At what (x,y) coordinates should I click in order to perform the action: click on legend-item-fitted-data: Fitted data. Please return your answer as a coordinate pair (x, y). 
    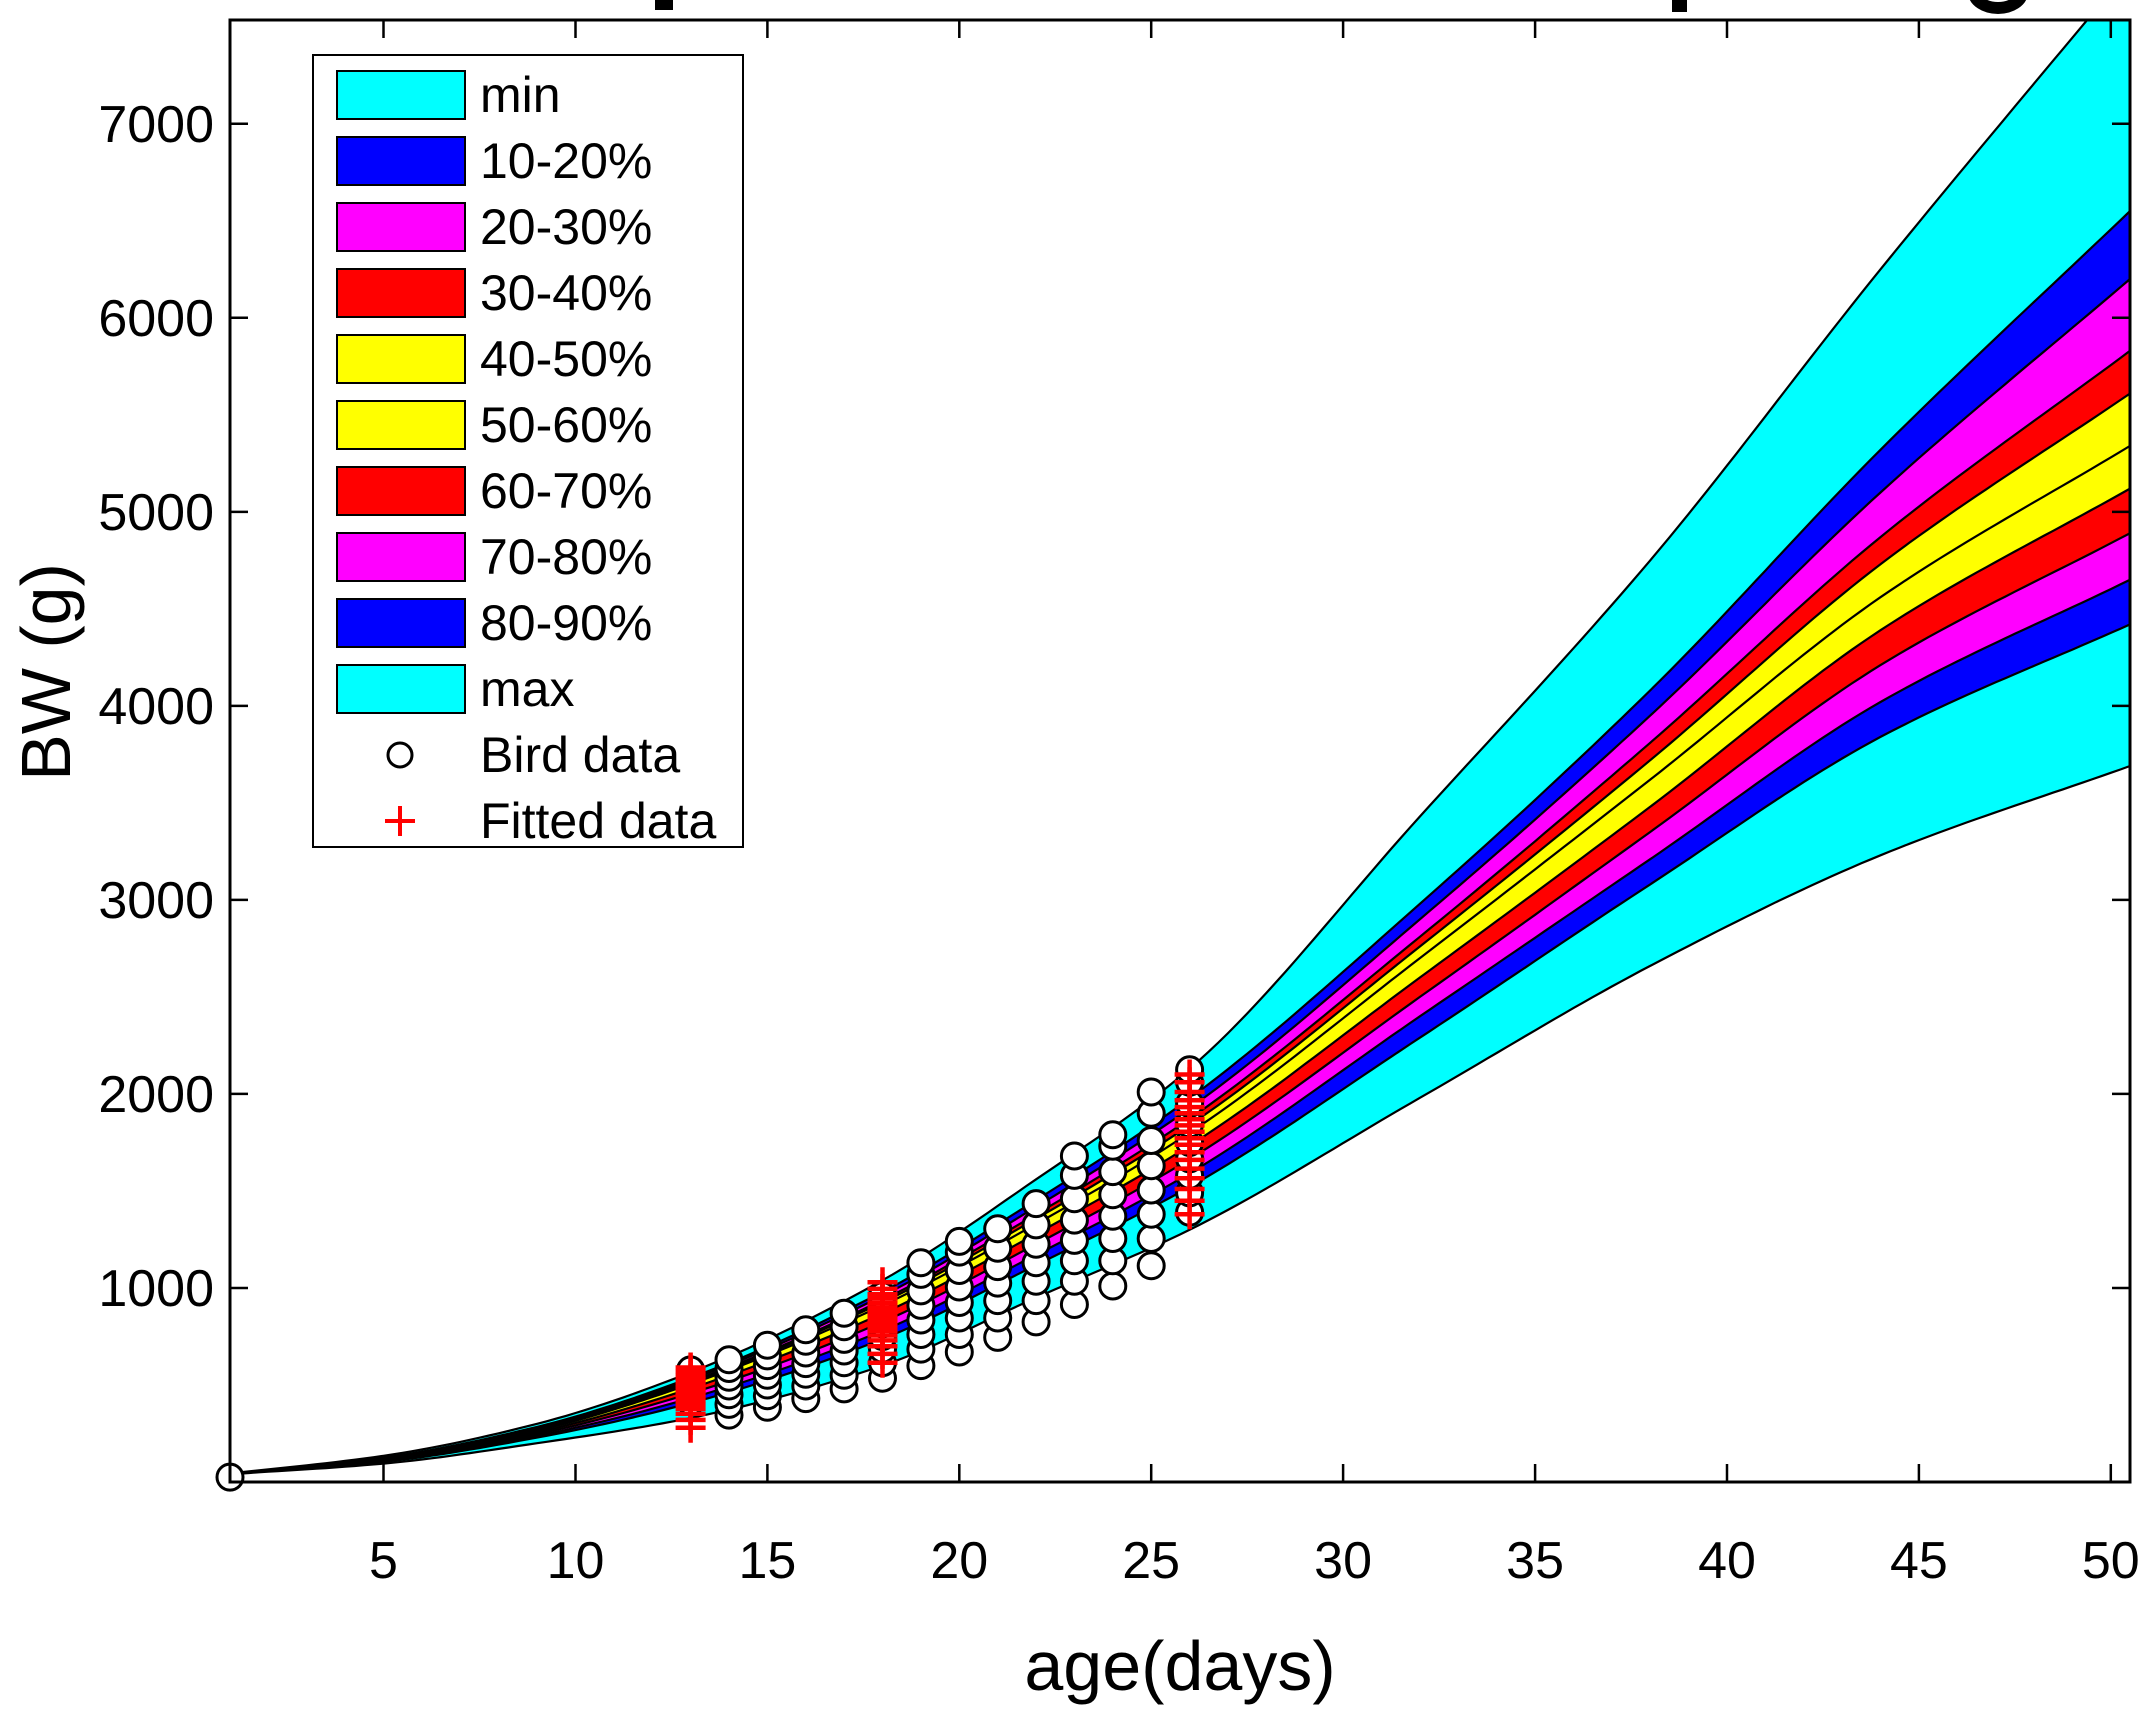
    Looking at the image, I should click on (550, 821).